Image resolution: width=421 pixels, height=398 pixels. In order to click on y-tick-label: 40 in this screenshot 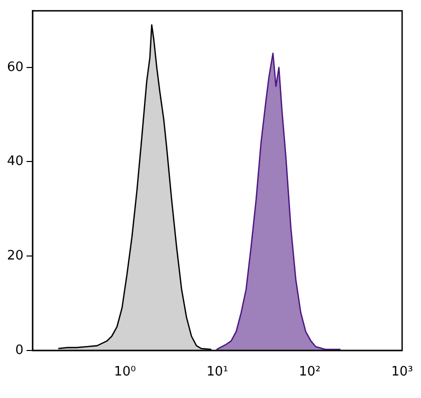, I will do `click(15, 162)`.